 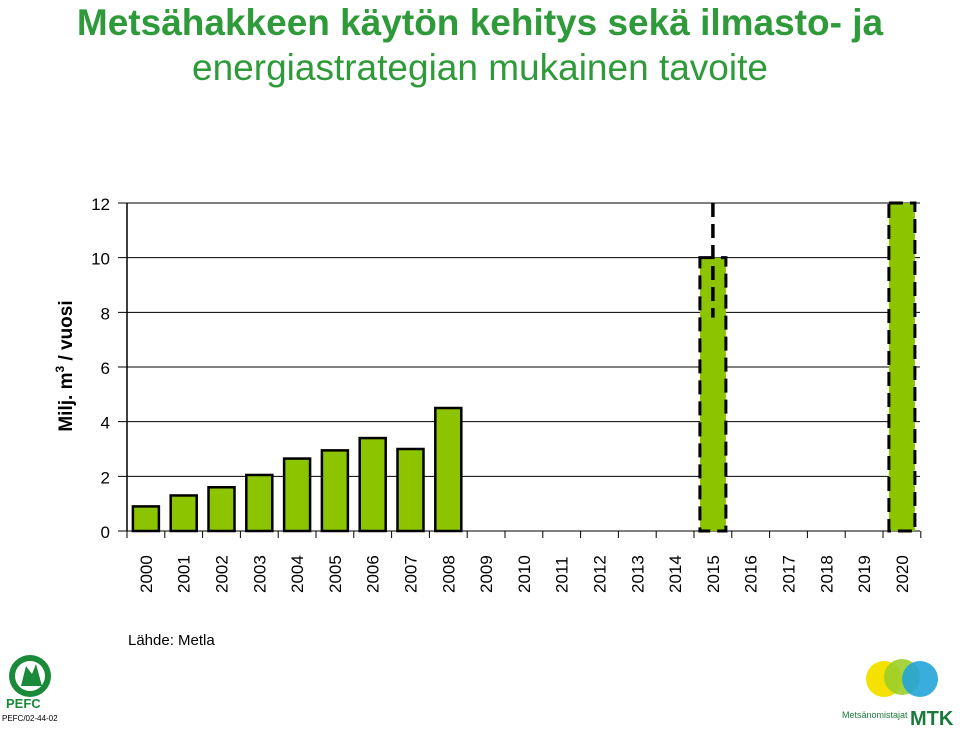 I want to click on x-tick-label-2009: 2009, so click(x=486, y=574).